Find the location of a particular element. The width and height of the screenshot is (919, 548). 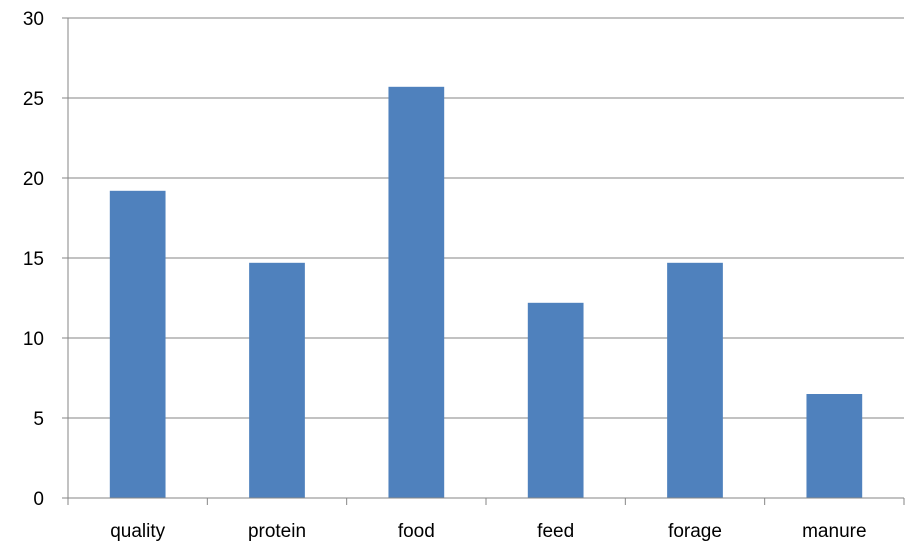

x-tick-label: protein is located at coordinates (277, 531).